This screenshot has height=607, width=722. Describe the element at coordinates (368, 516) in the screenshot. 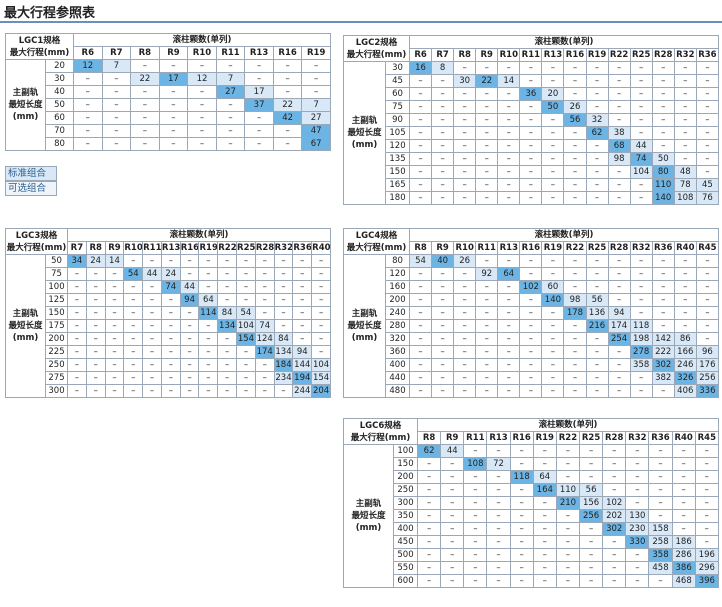

I see `row-label: 主副轨 最短长度 (mm)` at that location.